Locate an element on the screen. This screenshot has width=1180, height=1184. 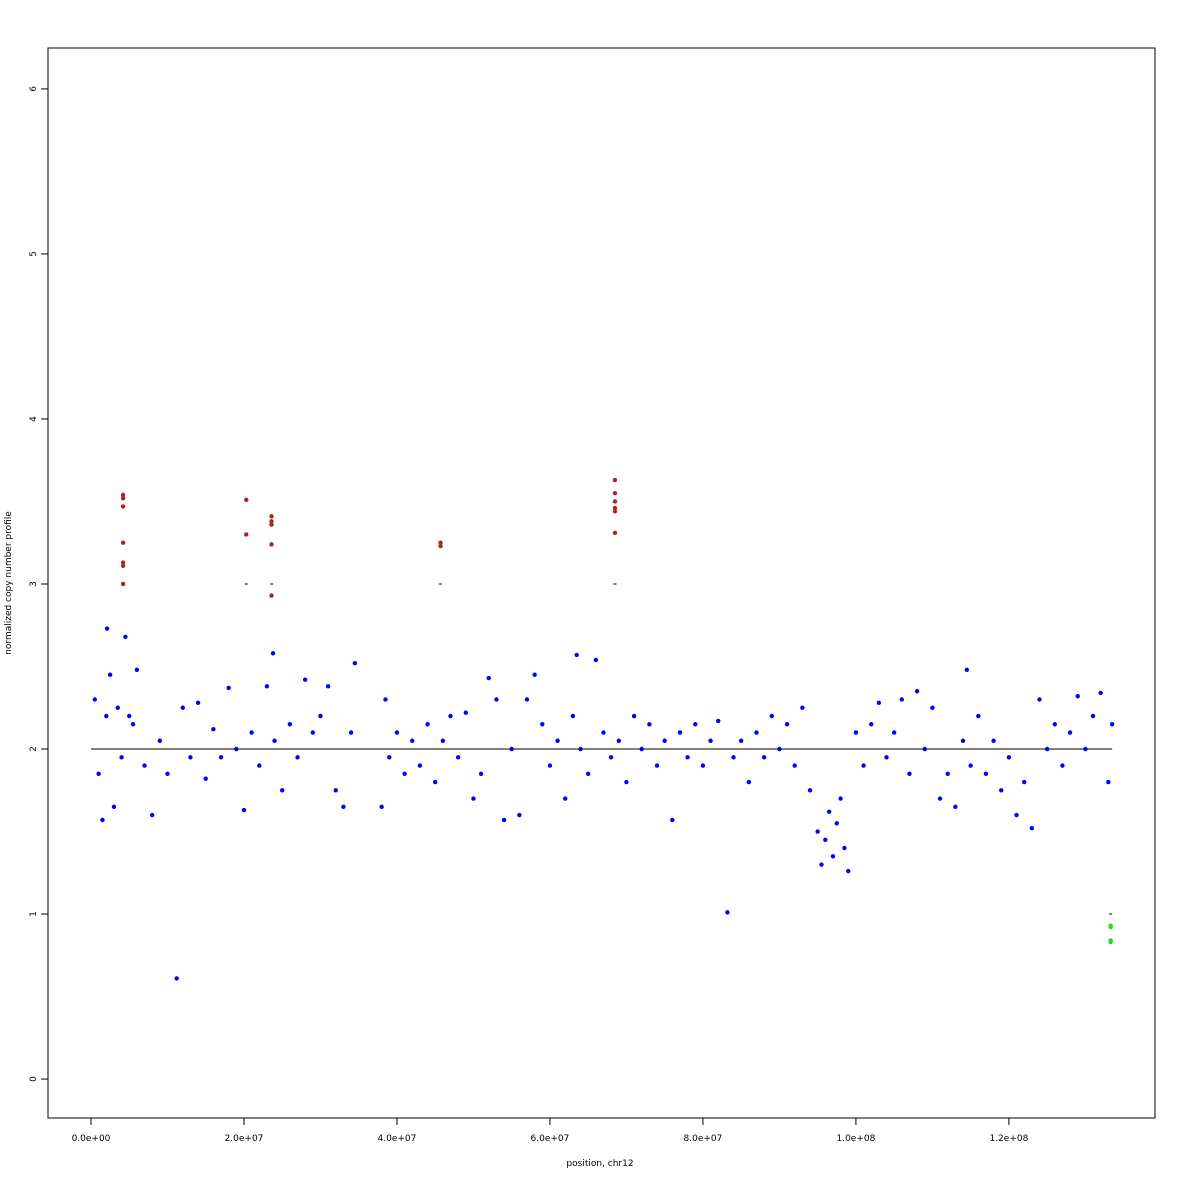
y-tick-label: 5 is located at coordinates (34, 254).